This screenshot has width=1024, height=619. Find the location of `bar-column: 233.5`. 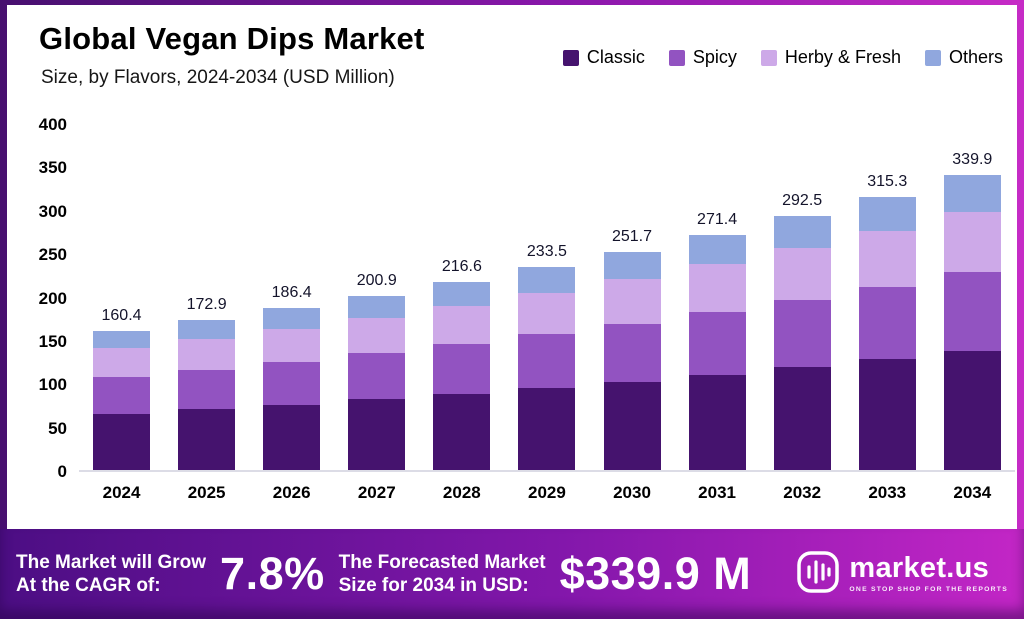

bar-column: 233.5 is located at coordinates (546, 297).